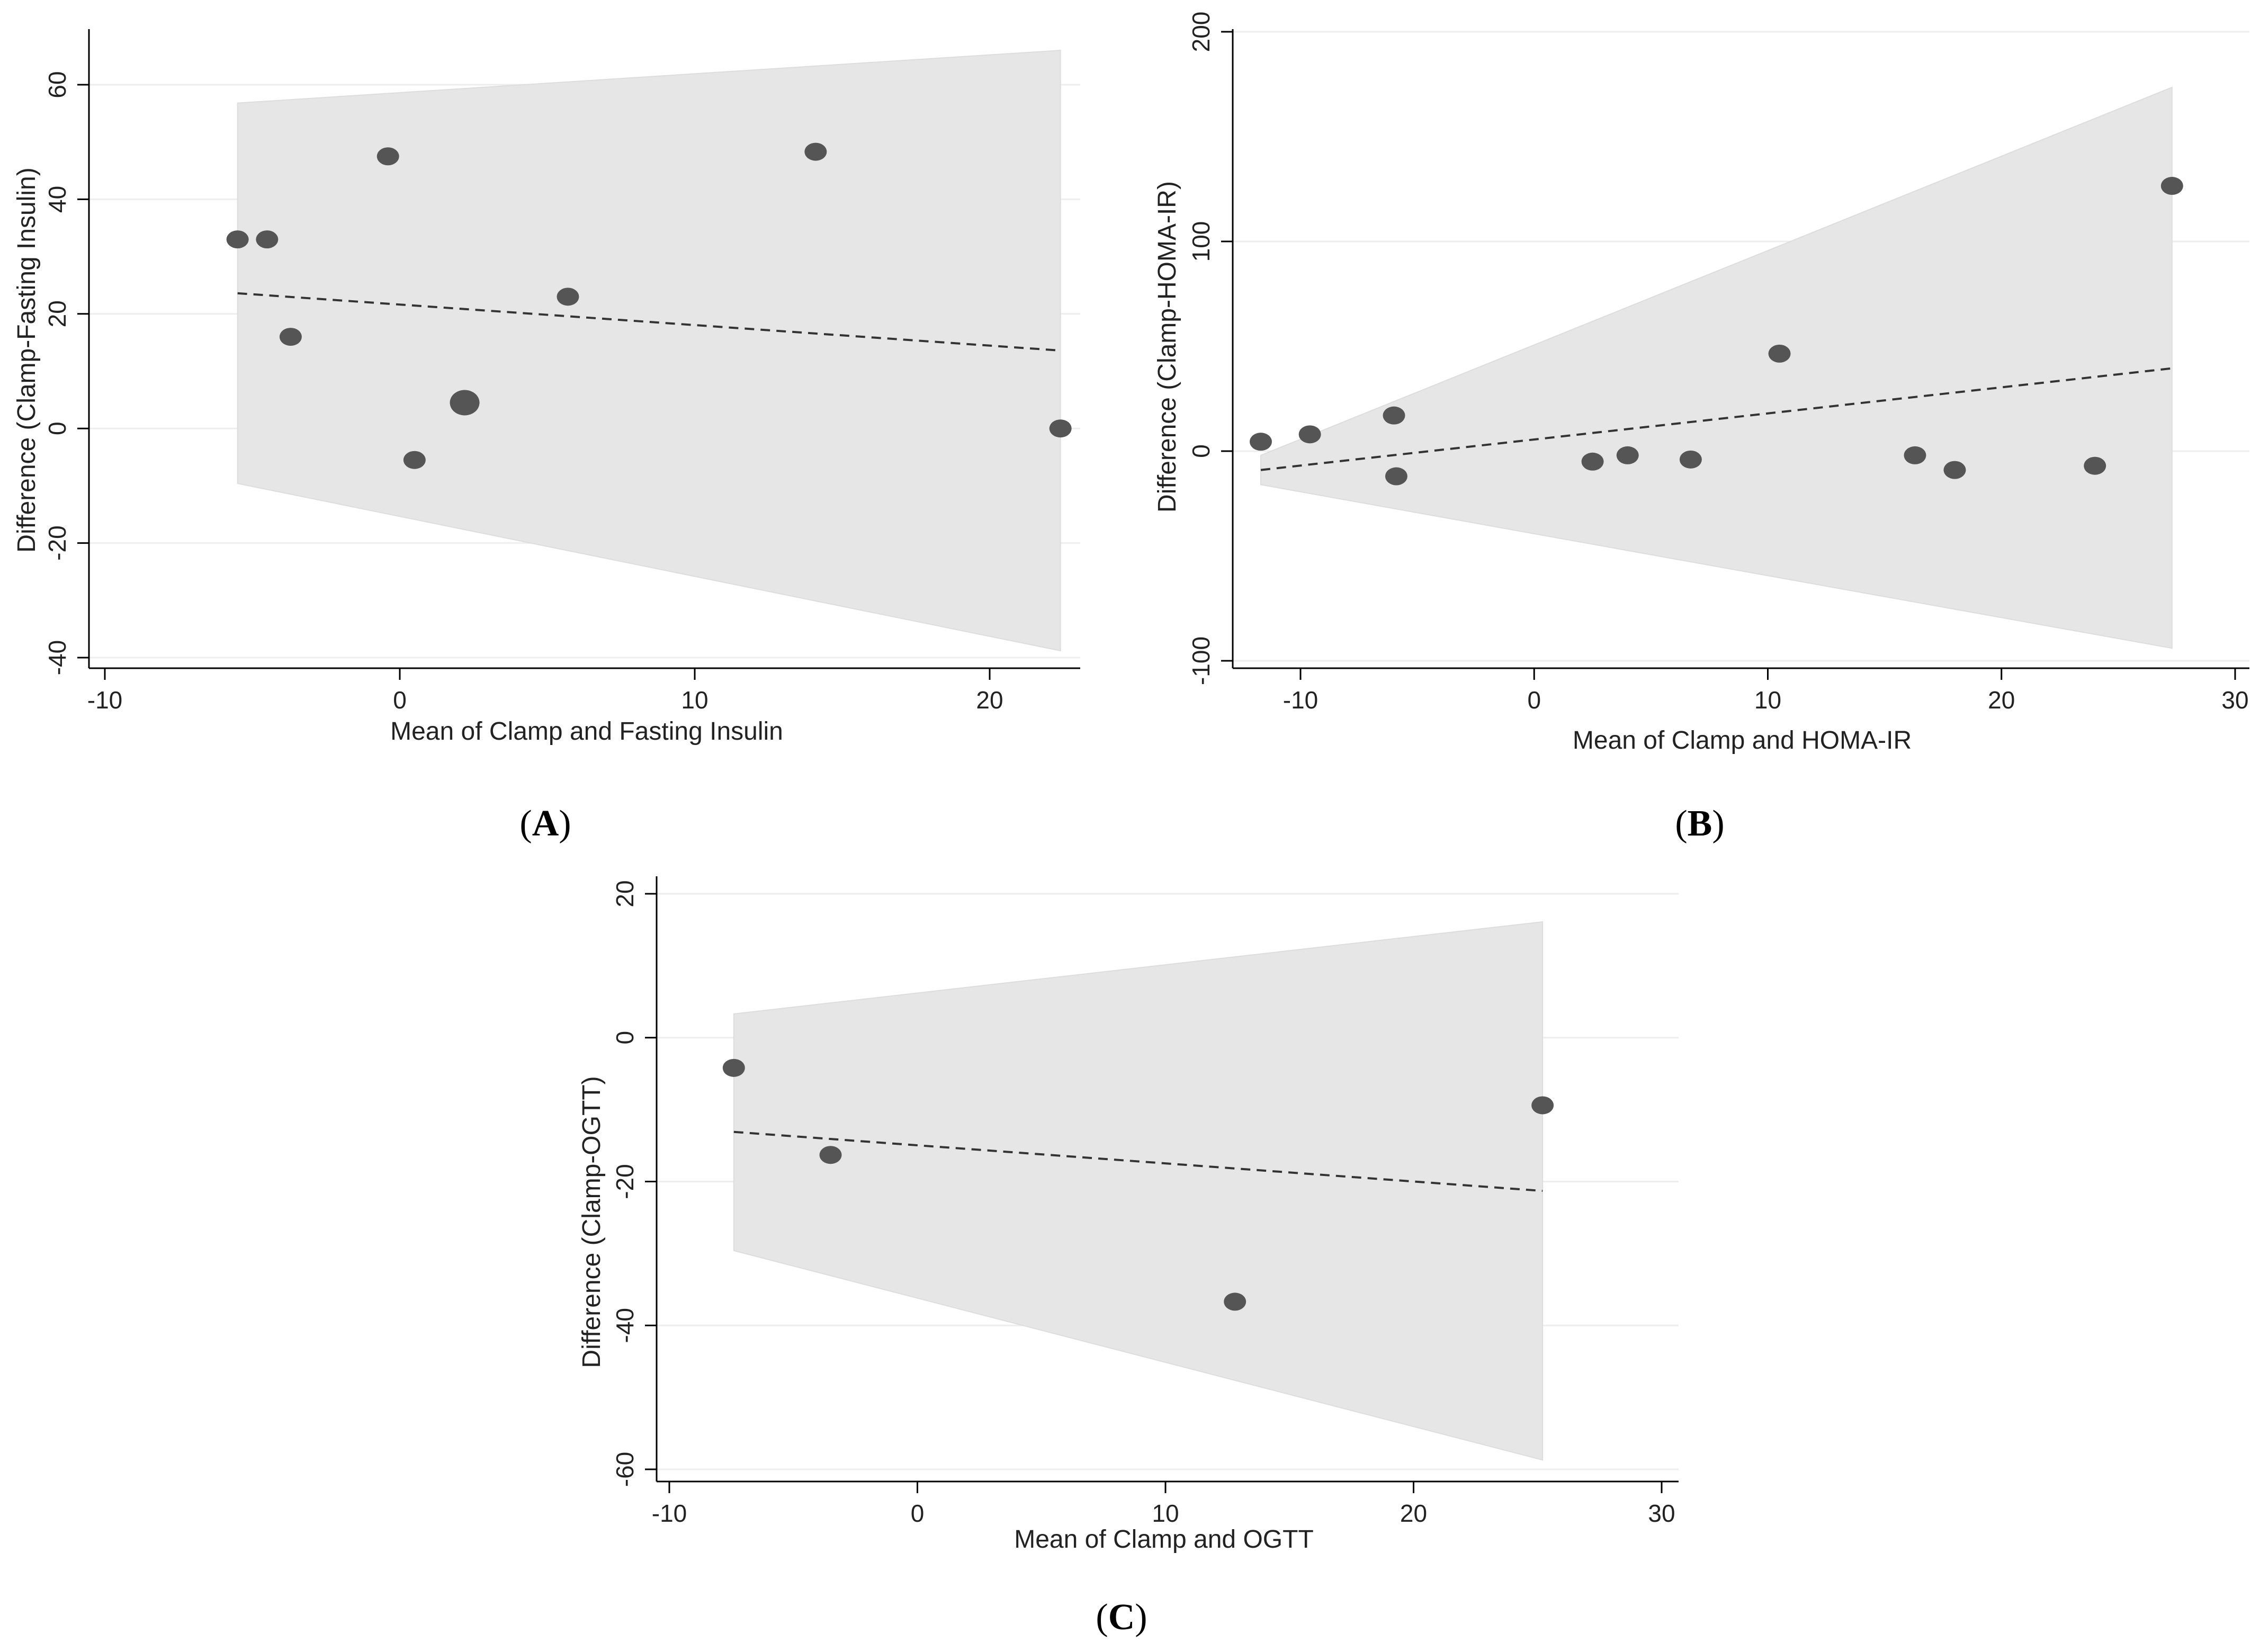  I want to click on panel-a-trend-layer, so click(649, 322).